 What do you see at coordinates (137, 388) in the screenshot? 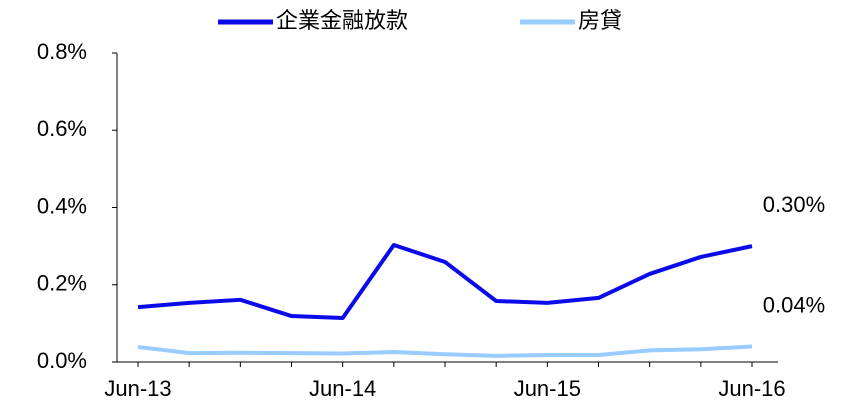
I see `x-tick-label: Jun-13` at bounding box center [137, 388].